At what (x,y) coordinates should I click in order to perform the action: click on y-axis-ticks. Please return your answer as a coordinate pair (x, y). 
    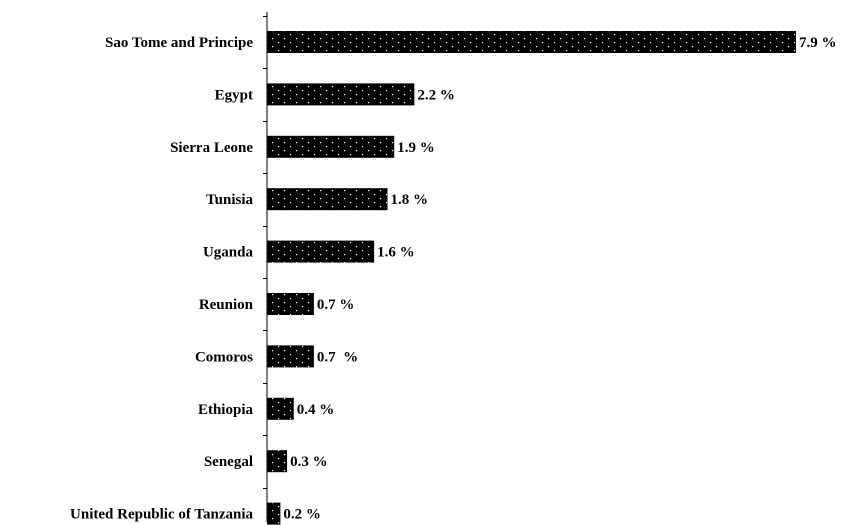
    Looking at the image, I should click on (265, 252).